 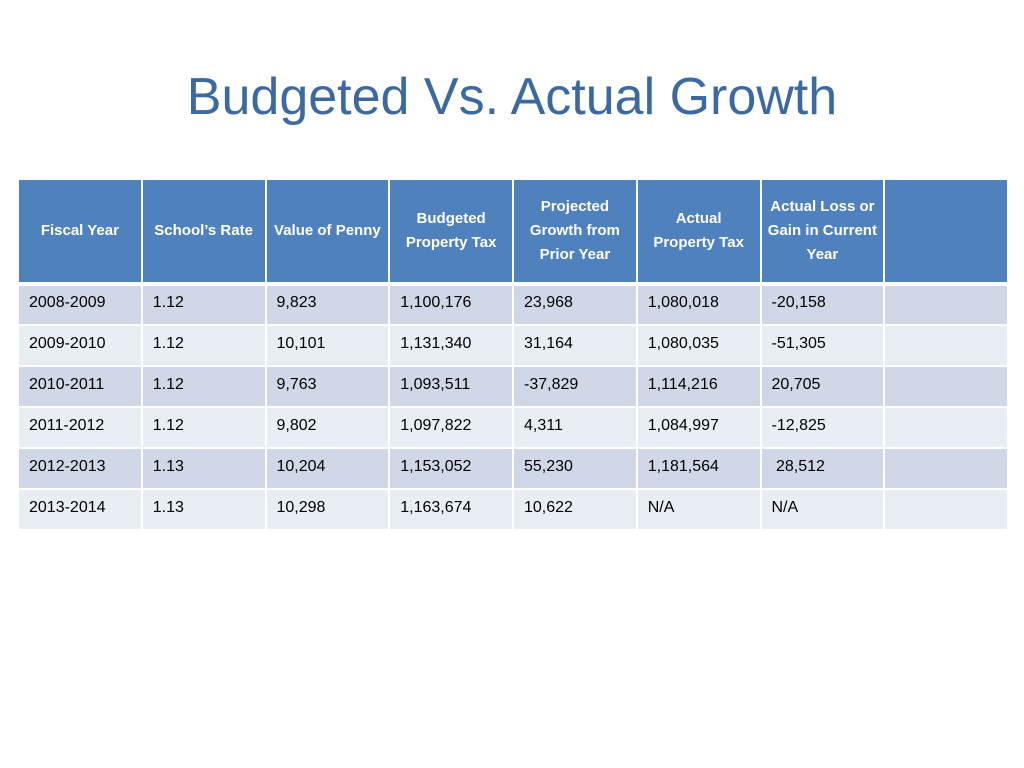 I want to click on cell-budgeted-property-tax: 1,163,674, so click(x=451, y=509).